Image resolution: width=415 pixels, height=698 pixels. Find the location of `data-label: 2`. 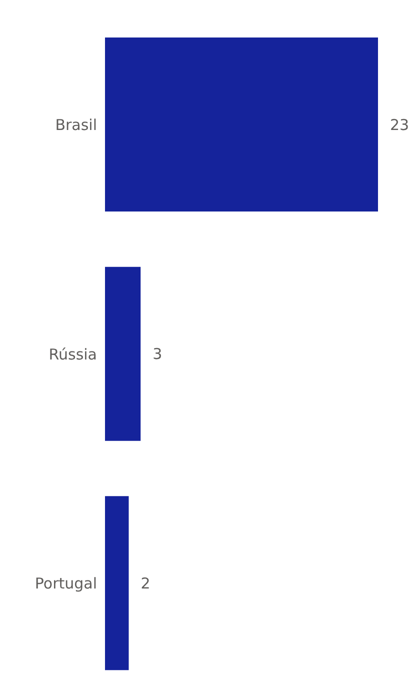

data-label: 2 is located at coordinates (145, 583).